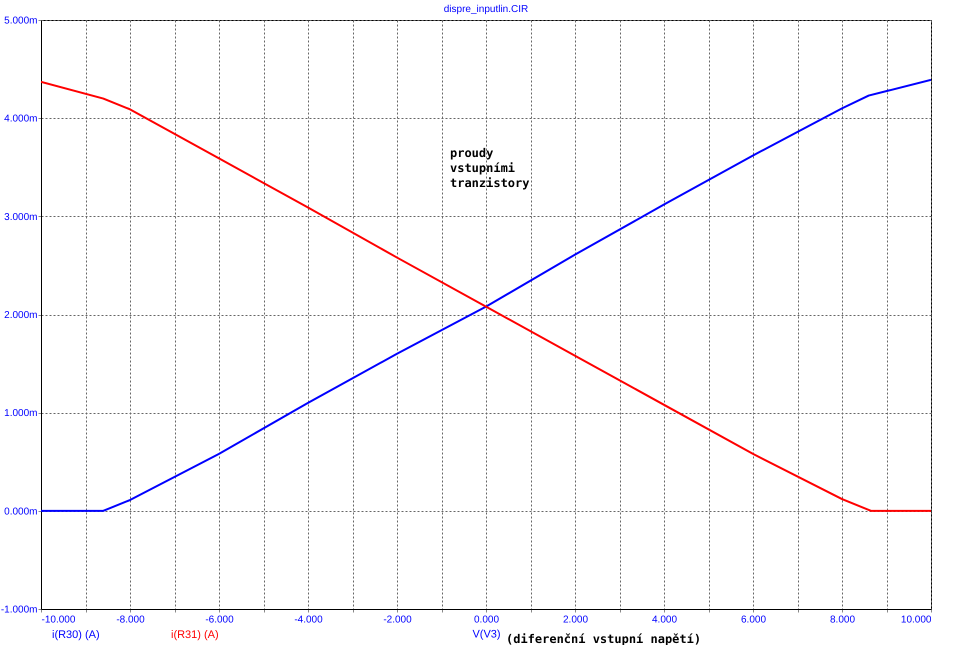 This screenshot has width=957, height=647. I want to click on x-tick-label: -8.000, so click(131, 620).